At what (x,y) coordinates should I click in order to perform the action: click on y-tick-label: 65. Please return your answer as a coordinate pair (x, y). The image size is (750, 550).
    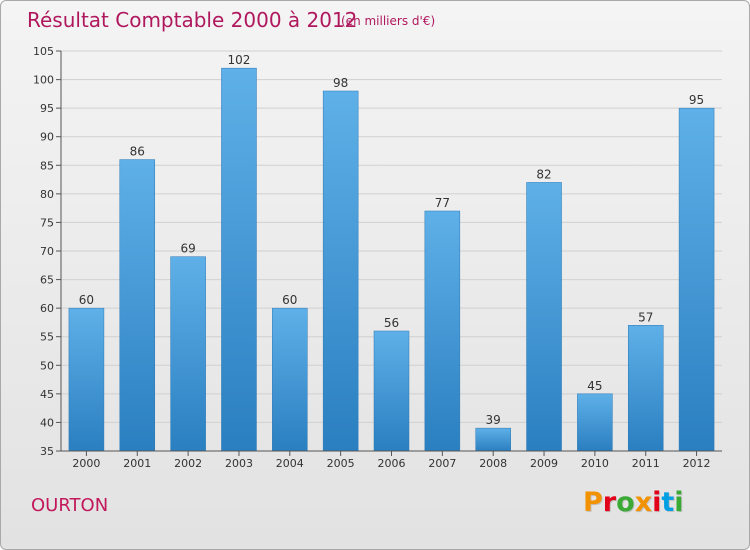
    Looking at the image, I should click on (47, 280).